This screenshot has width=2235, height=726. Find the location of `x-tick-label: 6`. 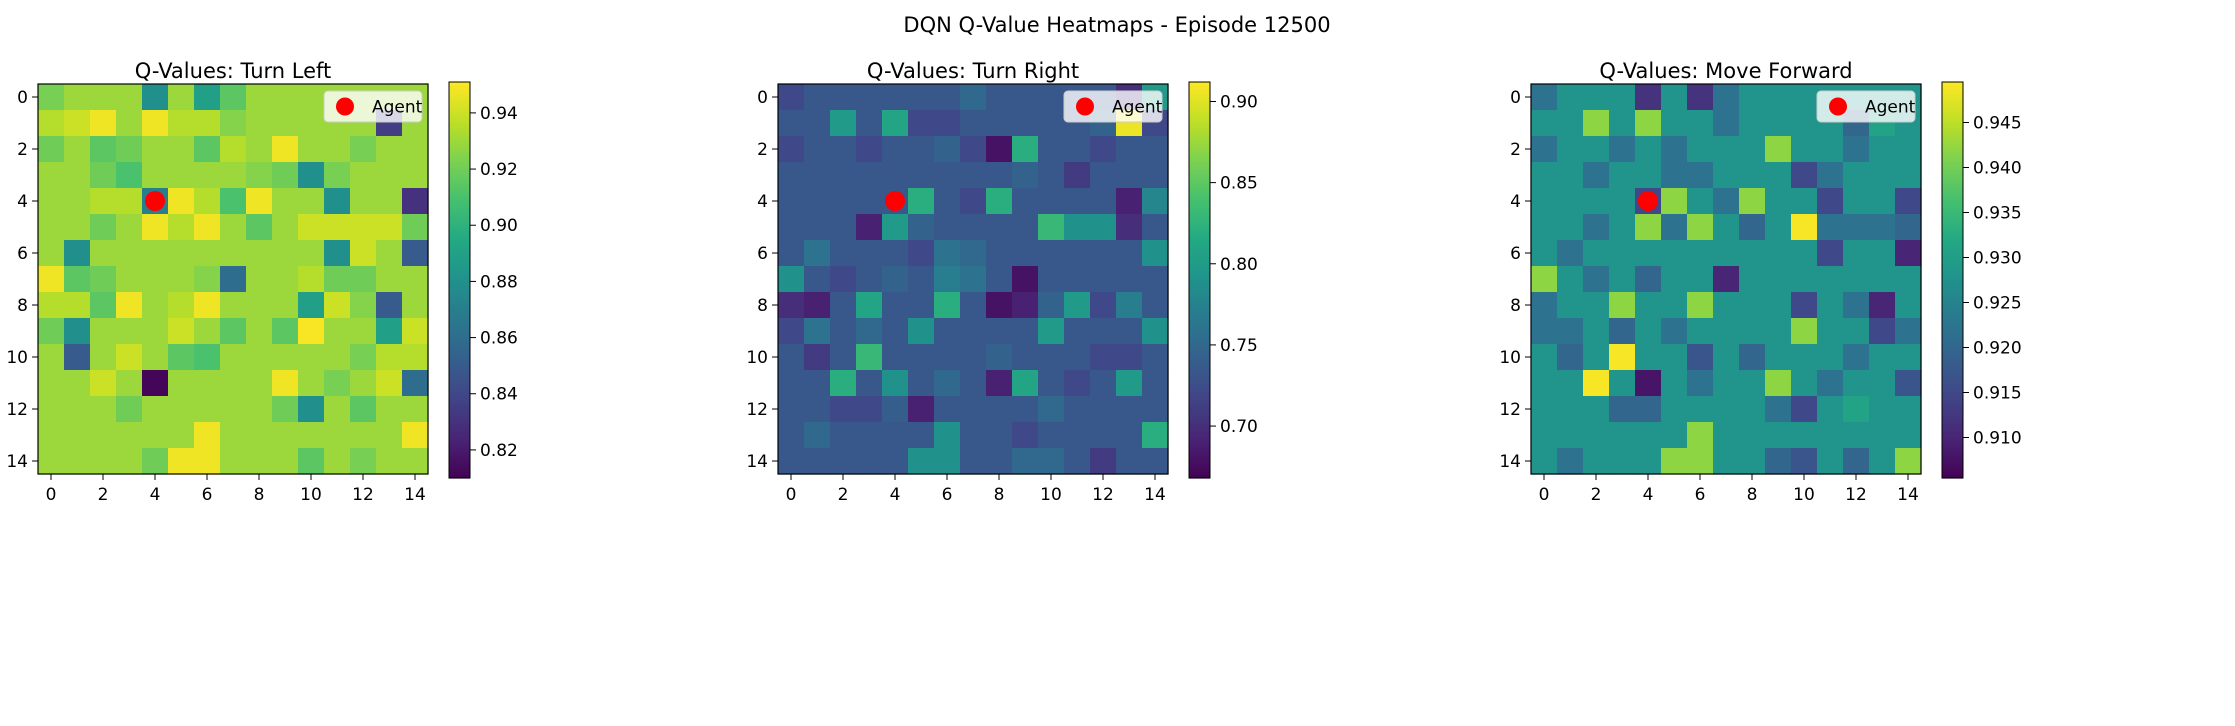

x-tick-label: 6 is located at coordinates (947, 495).